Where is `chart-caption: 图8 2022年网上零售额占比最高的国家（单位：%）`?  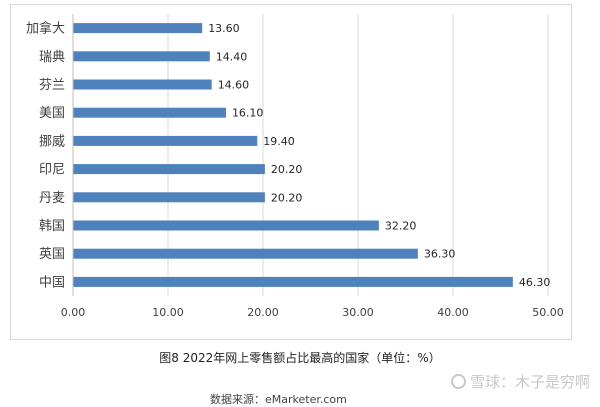
chart-caption: 图8 2022年网上零售额占比最高的国家（单位：%） is located at coordinates (300, 358).